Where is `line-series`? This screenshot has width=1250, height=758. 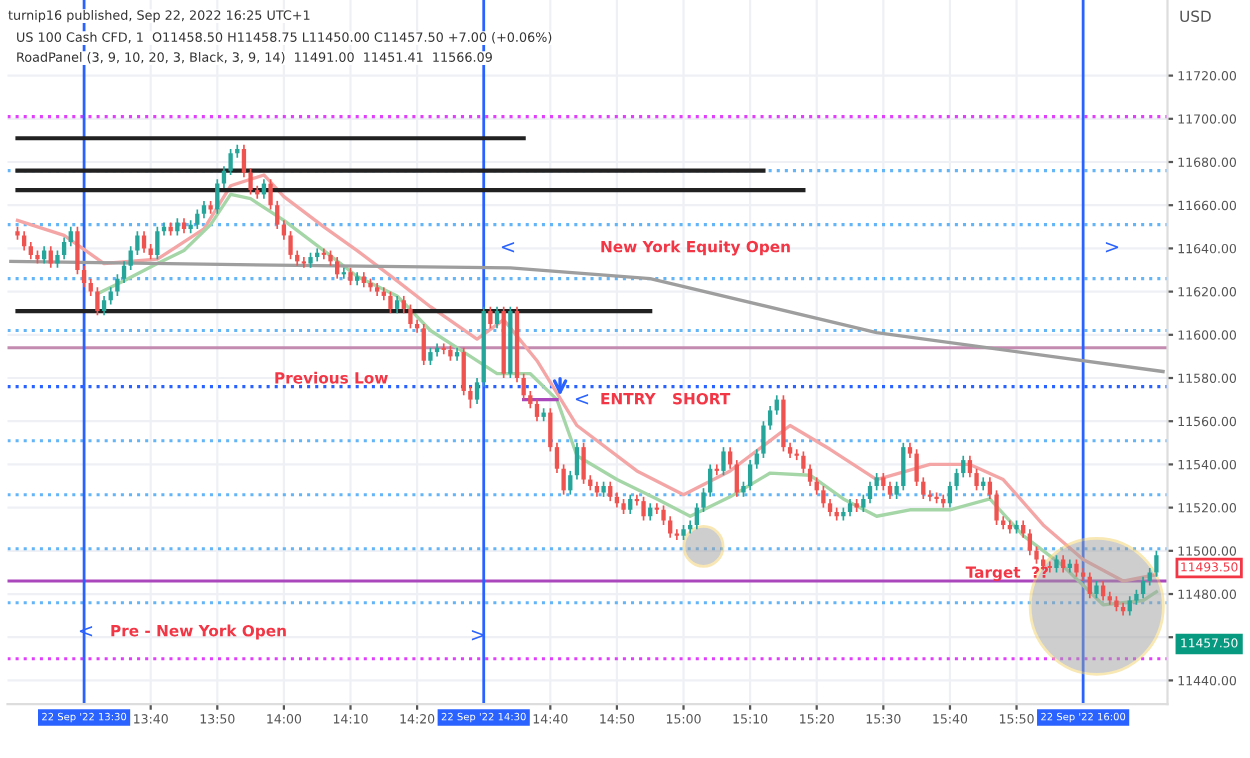
line-series is located at coordinates (587, 316).